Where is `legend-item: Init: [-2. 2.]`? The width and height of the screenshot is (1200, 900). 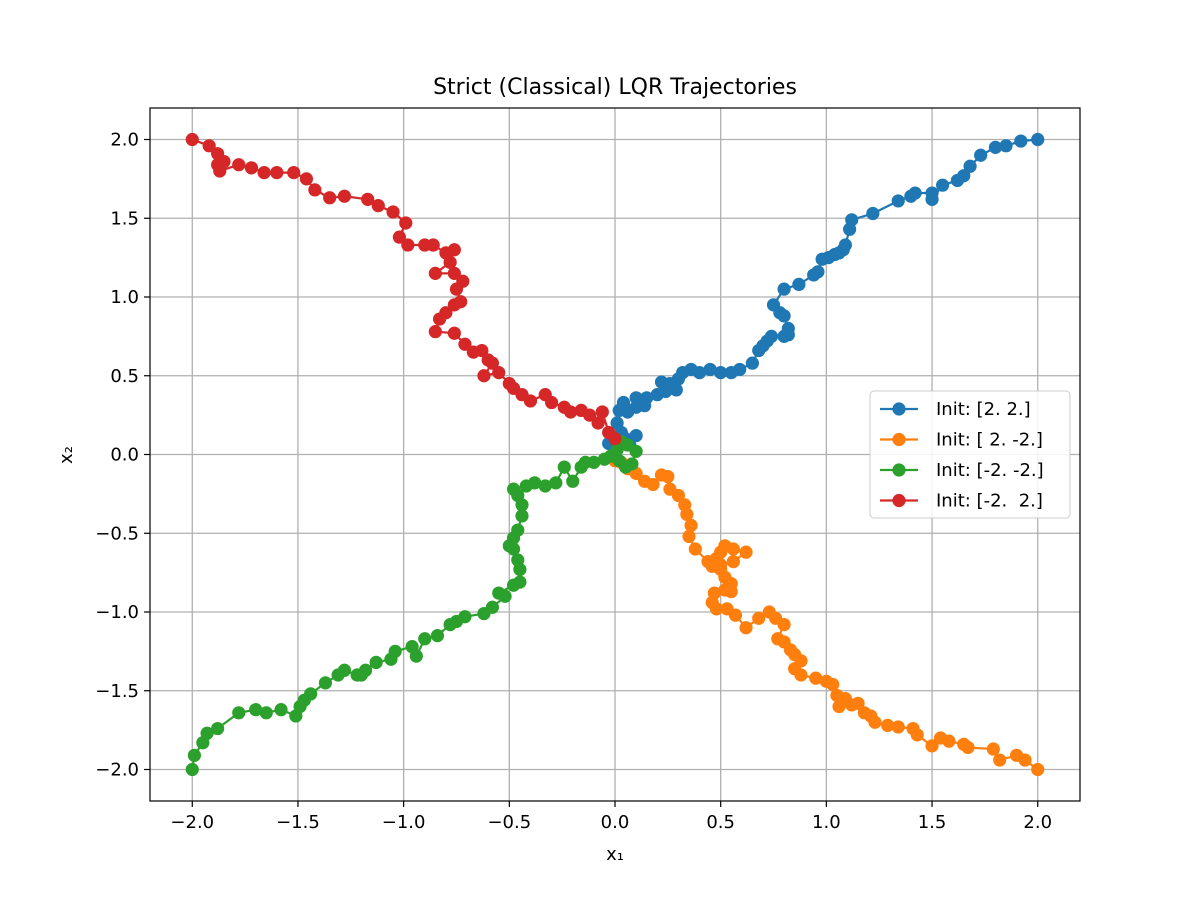 legend-item: Init: [-2. 2.] is located at coordinates (961, 501).